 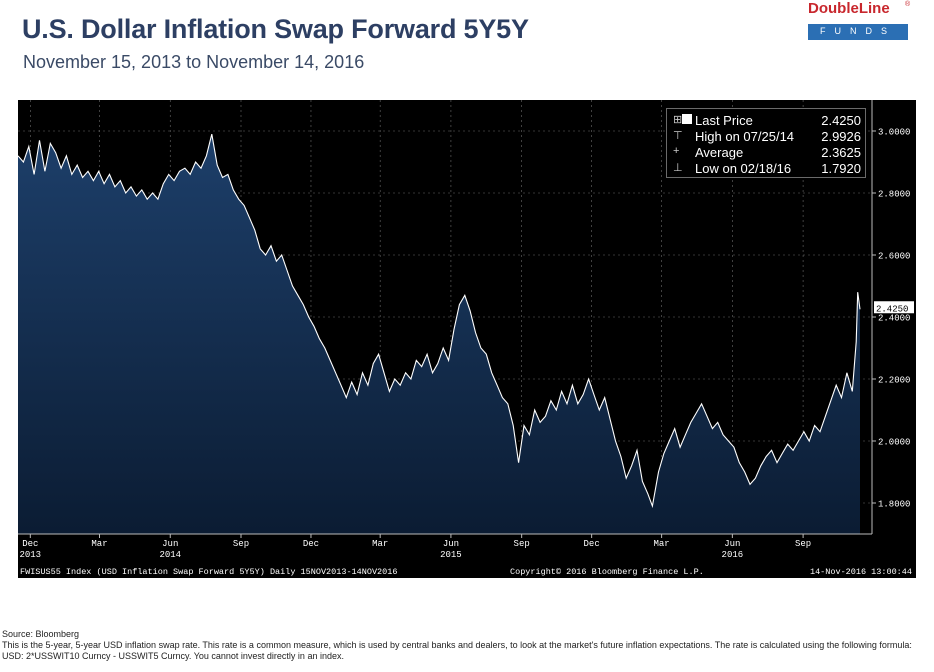 I want to click on legend-average-icon: +, so click(x=676, y=151).